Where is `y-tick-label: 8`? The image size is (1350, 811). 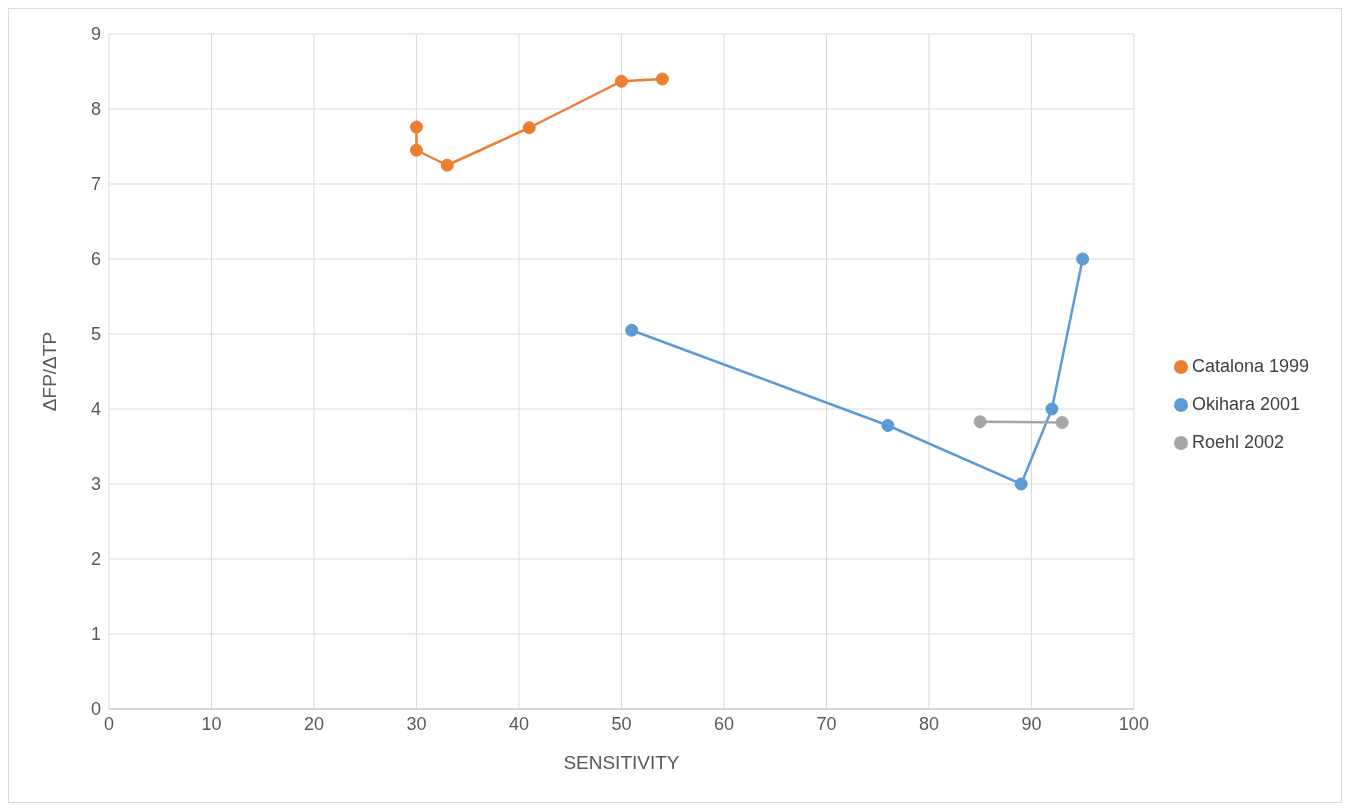
y-tick-label: 8 is located at coordinates (95, 109).